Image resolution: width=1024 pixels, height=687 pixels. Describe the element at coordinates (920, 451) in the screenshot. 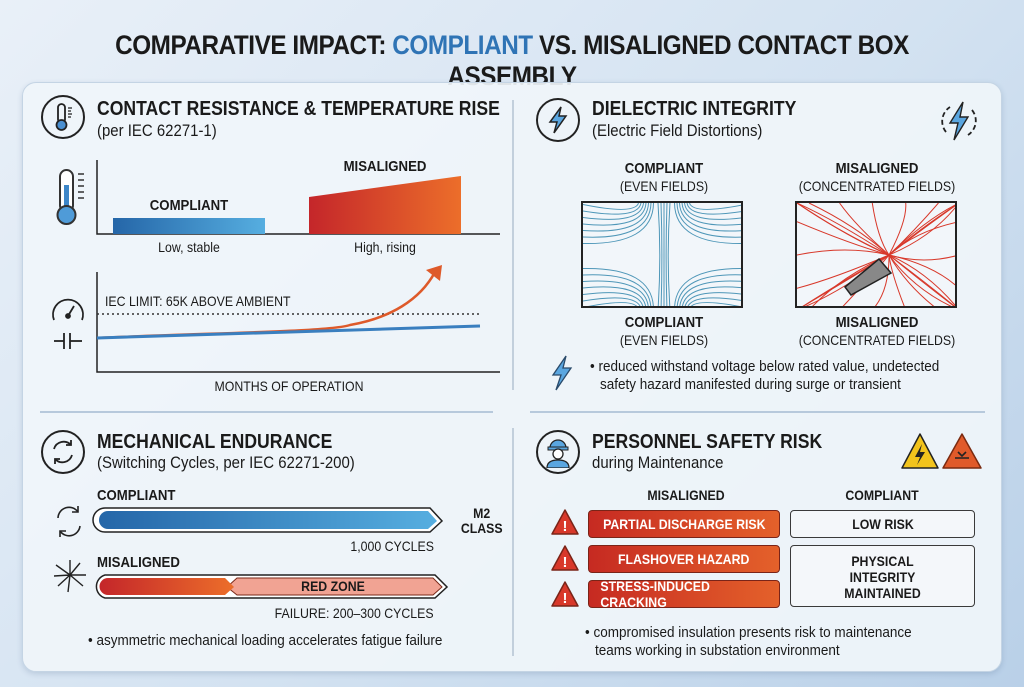

I see `electrical-hazard-icon` at that location.